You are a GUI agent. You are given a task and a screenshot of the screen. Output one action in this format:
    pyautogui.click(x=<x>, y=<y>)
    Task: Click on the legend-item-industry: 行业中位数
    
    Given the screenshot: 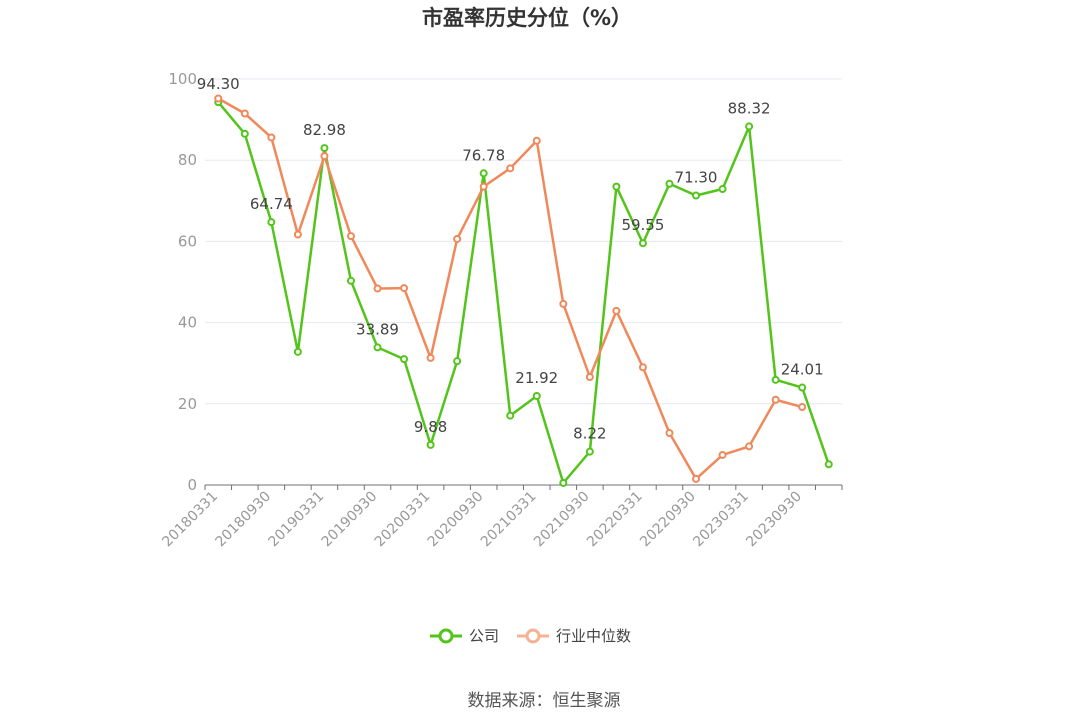 What is the action you would take?
    pyautogui.click(x=574, y=636)
    